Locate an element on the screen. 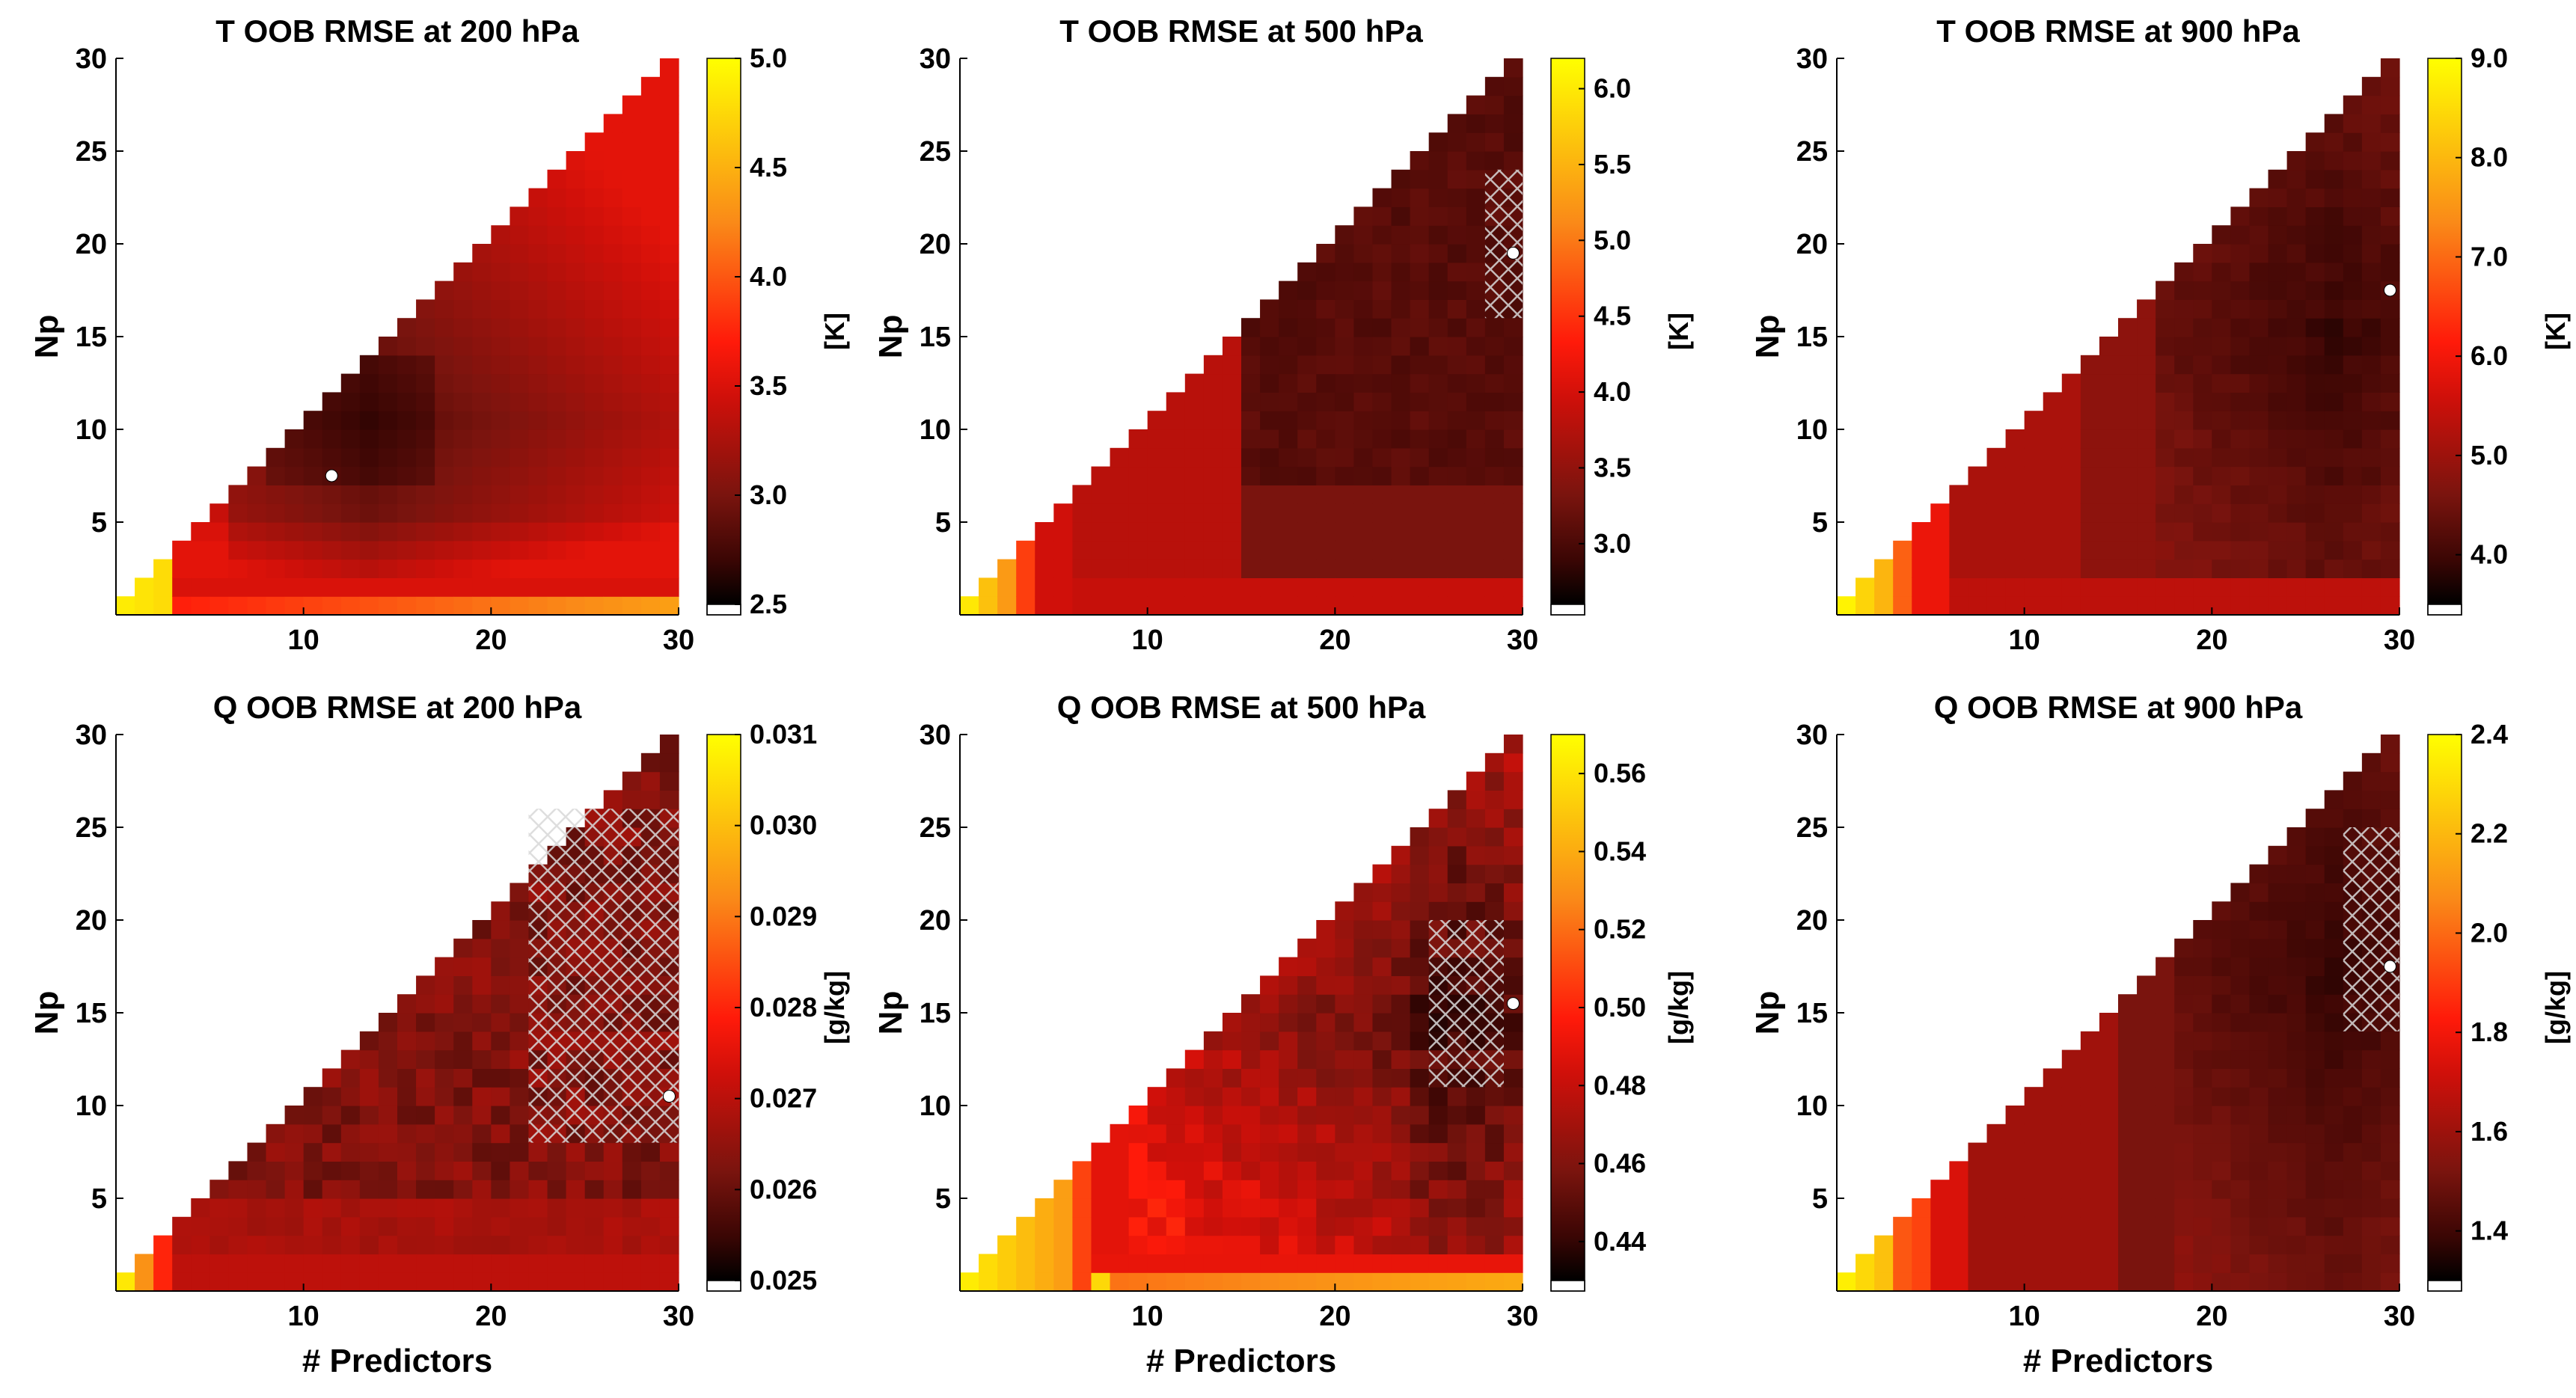 This screenshot has width=2576, height=1398. colorbar-label: [K] is located at coordinates (1678, 331).